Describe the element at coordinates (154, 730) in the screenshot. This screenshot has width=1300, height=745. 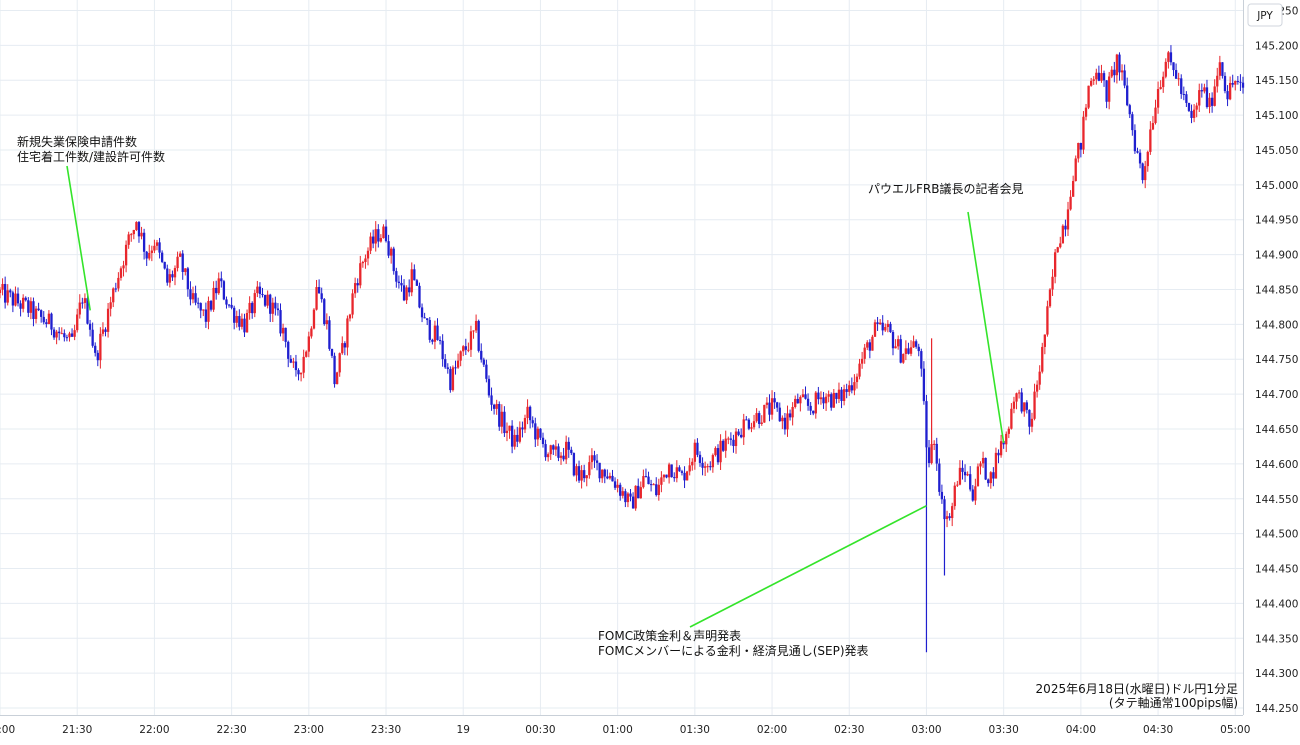
I see `x-tick-label: 22:00` at that location.